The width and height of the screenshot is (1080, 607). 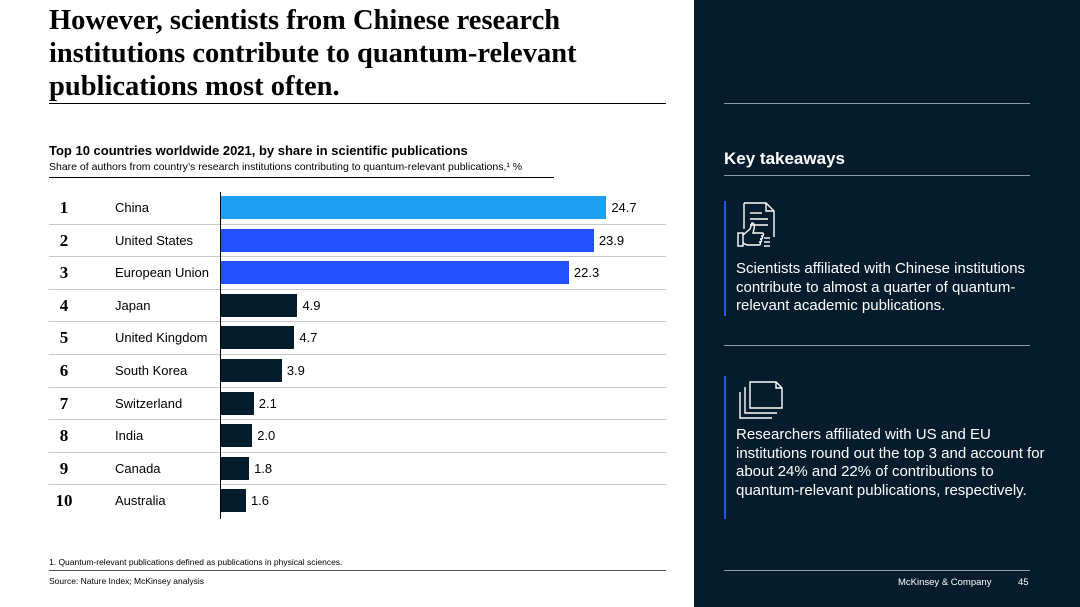 What do you see at coordinates (263, 468) in the screenshot?
I see `data-label: 1.8` at bounding box center [263, 468].